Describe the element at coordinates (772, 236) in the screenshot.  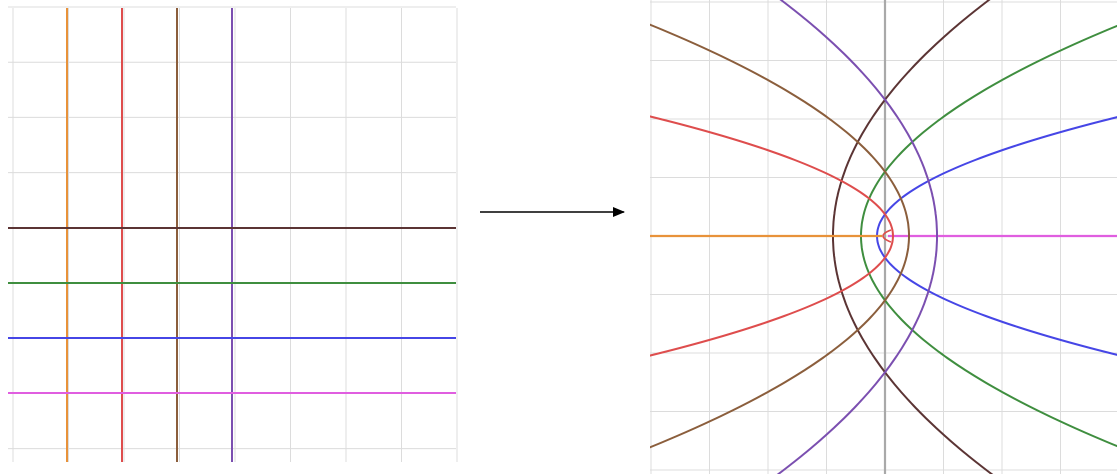
I see `parabola-left-red` at that location.